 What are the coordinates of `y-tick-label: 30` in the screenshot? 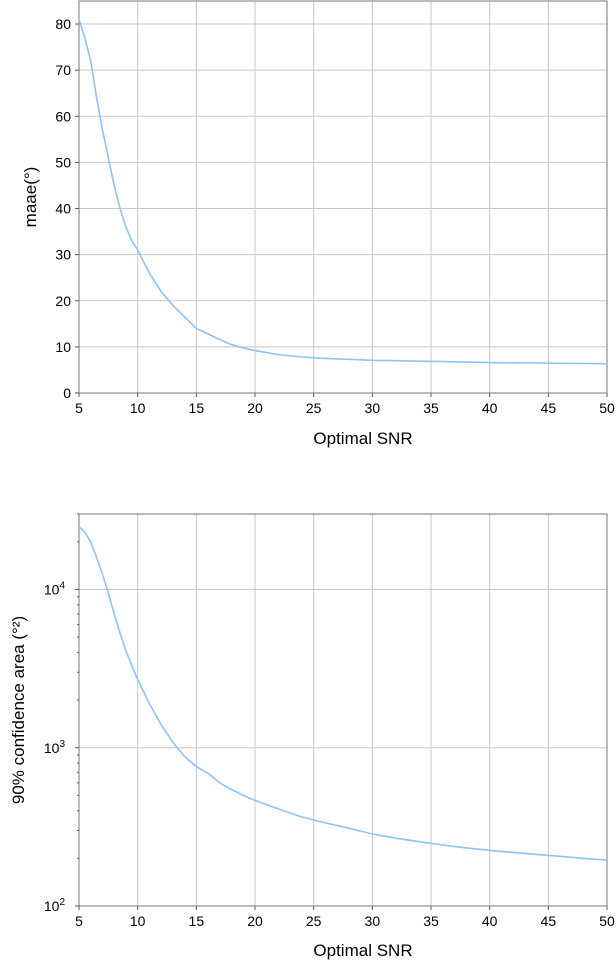 It's located at (63, 255).